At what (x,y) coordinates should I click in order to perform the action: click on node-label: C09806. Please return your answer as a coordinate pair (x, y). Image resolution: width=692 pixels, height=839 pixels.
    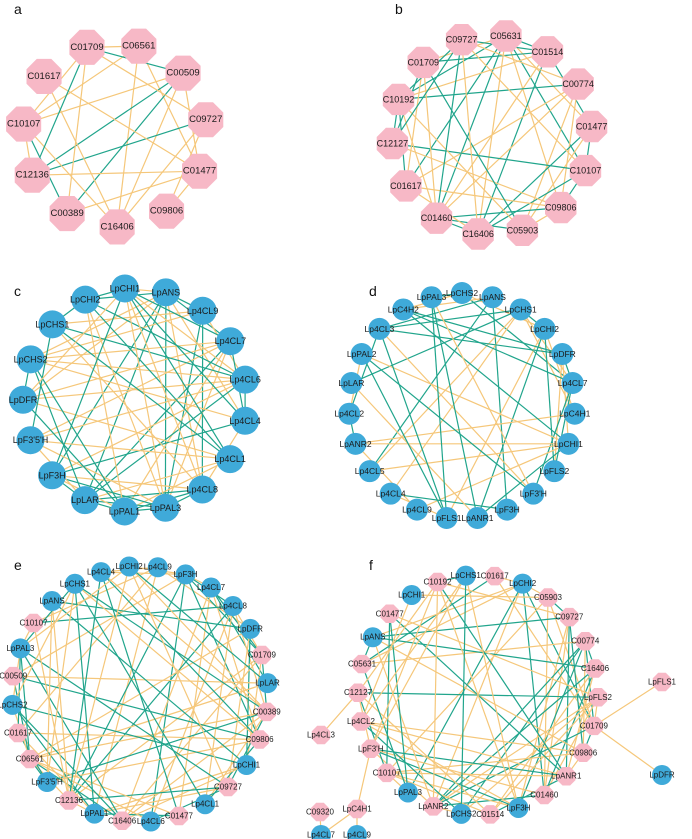
    Looking at the image, I should click on (561, 208).